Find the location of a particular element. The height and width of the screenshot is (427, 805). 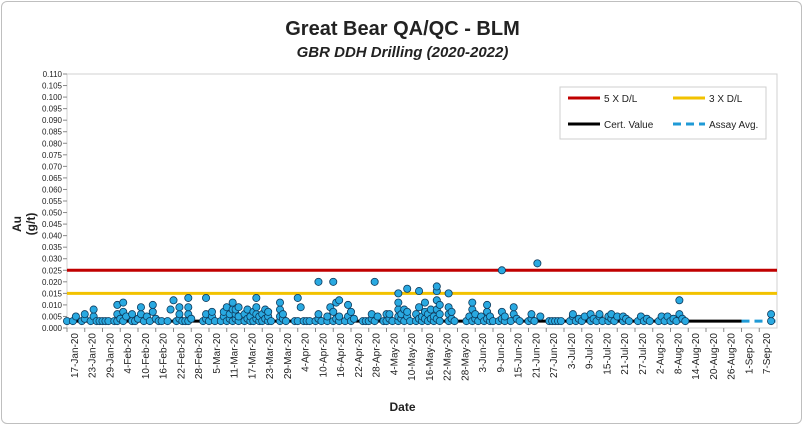

x-tick-label: 3-Jun-20 is located at coordinates (483, 353).